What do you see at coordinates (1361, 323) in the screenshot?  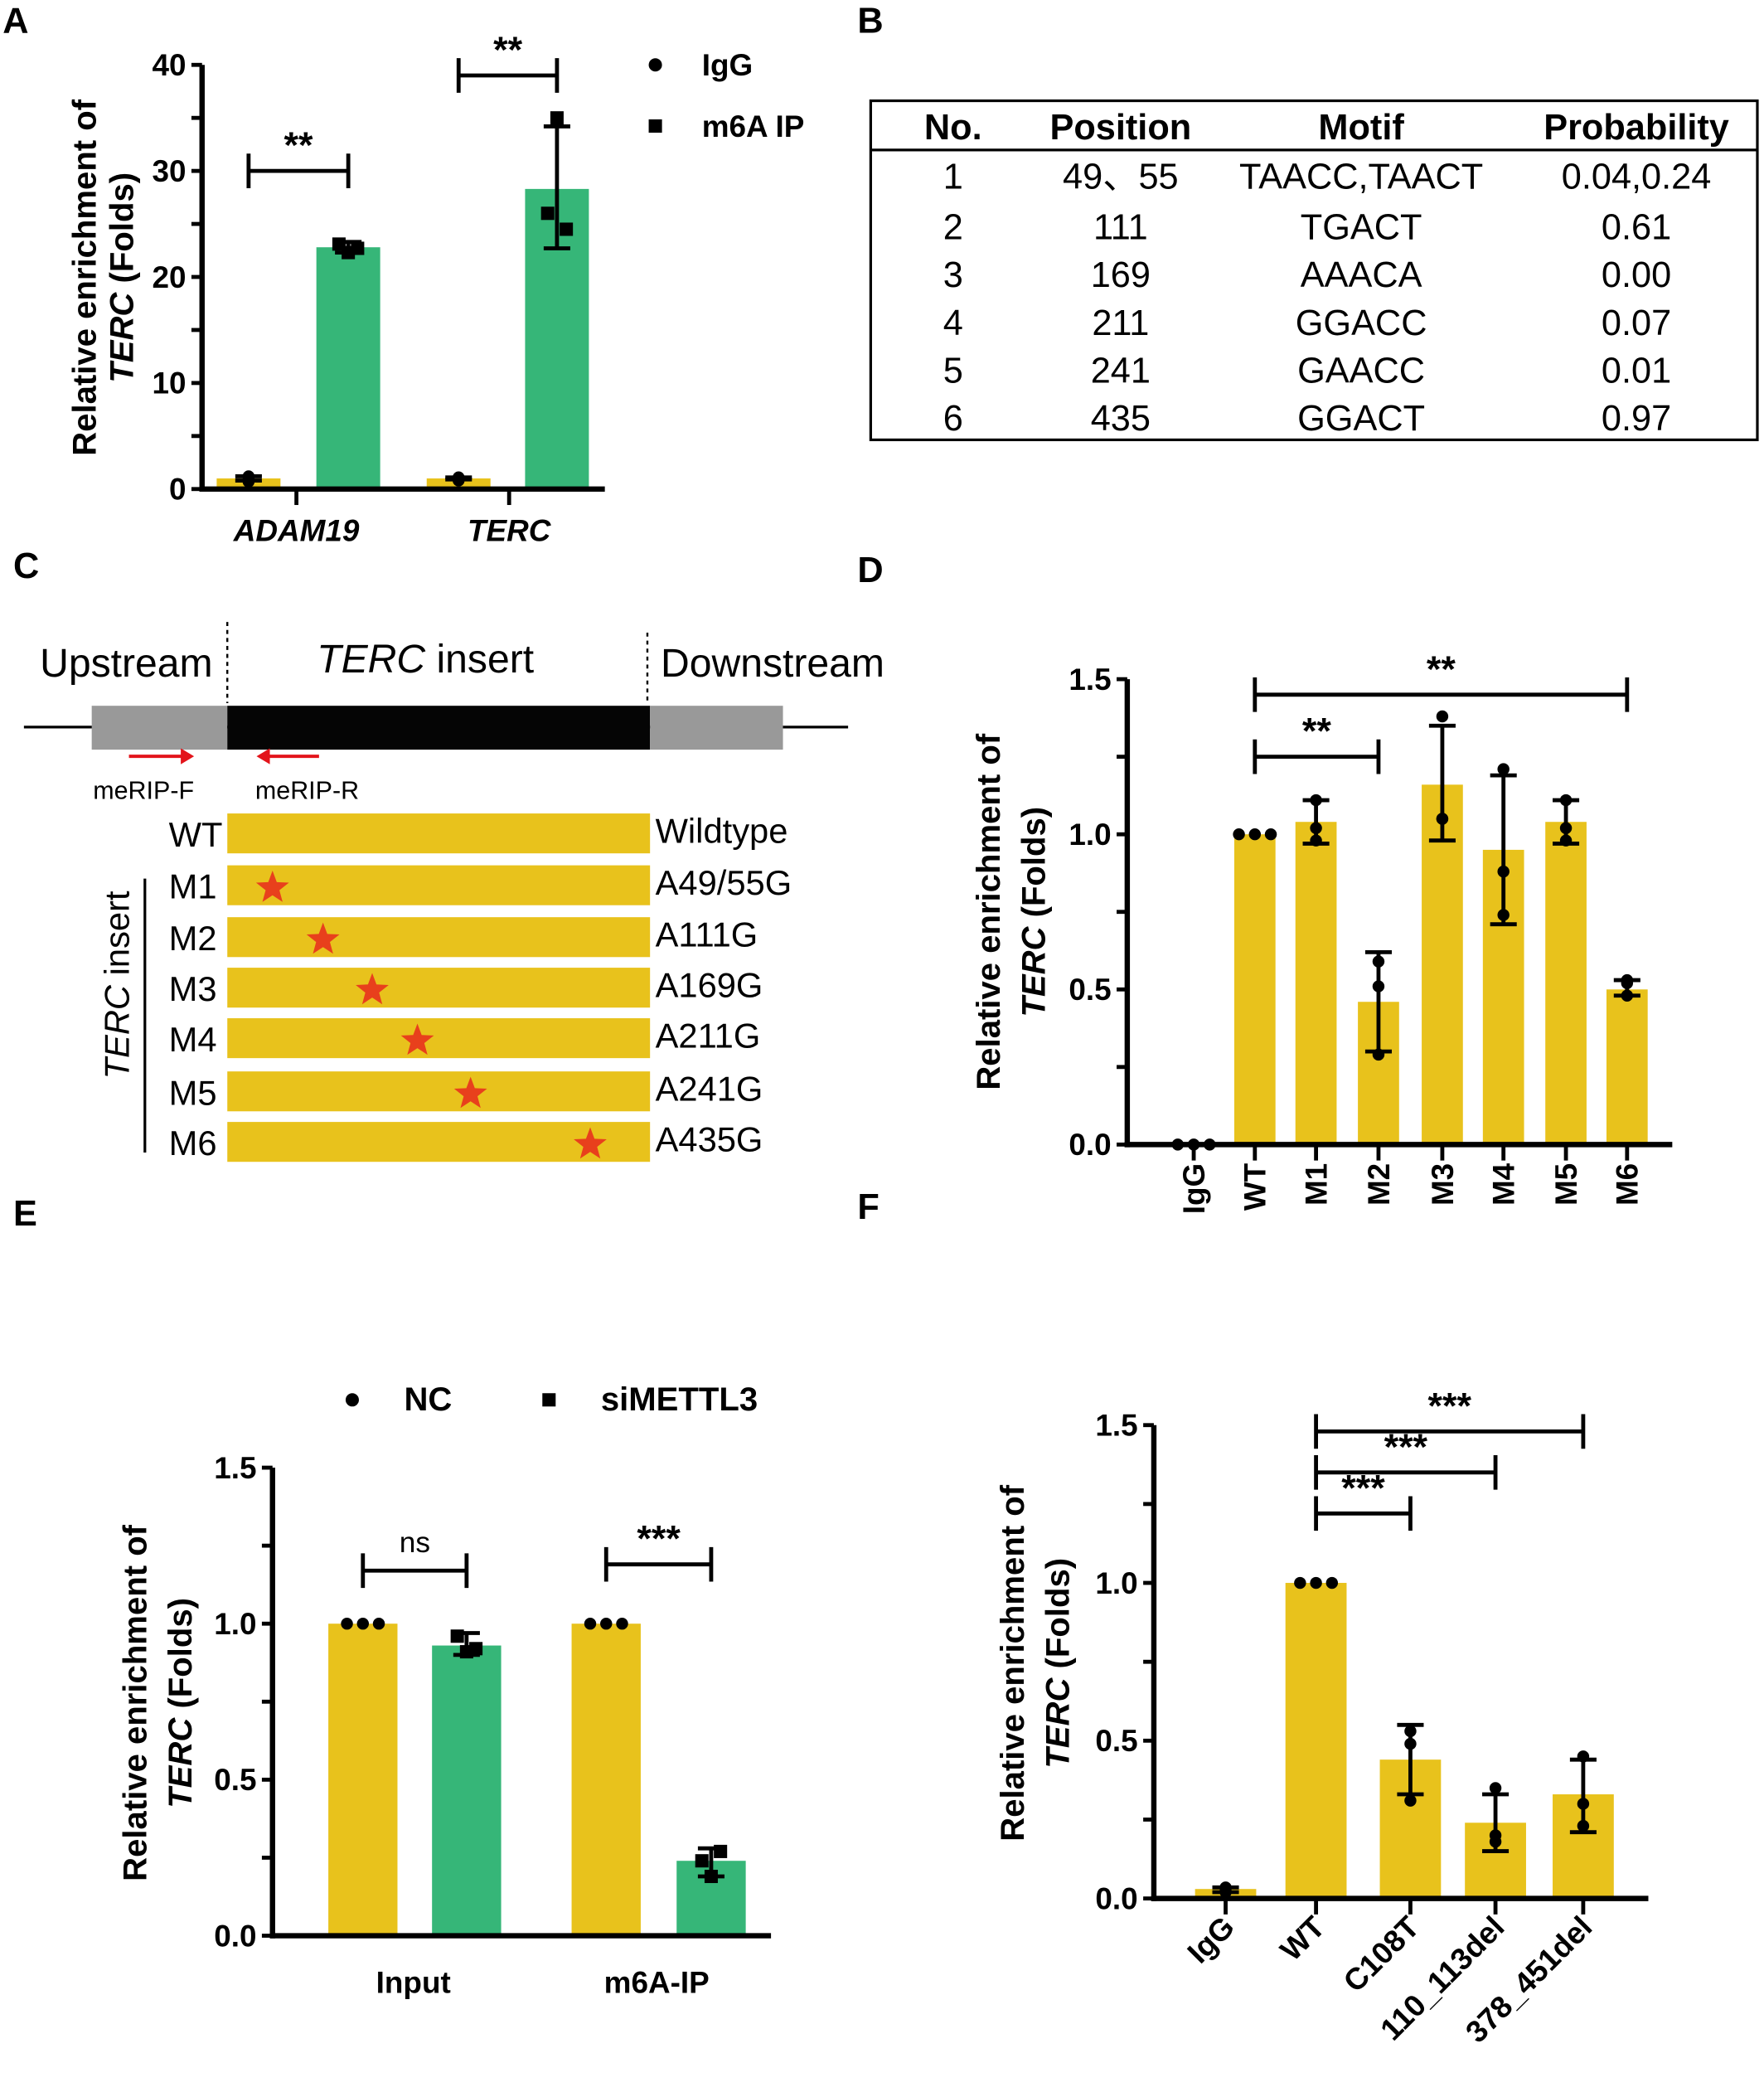 I see `table-cell: GGACC` at bounding box center [1361, 323].